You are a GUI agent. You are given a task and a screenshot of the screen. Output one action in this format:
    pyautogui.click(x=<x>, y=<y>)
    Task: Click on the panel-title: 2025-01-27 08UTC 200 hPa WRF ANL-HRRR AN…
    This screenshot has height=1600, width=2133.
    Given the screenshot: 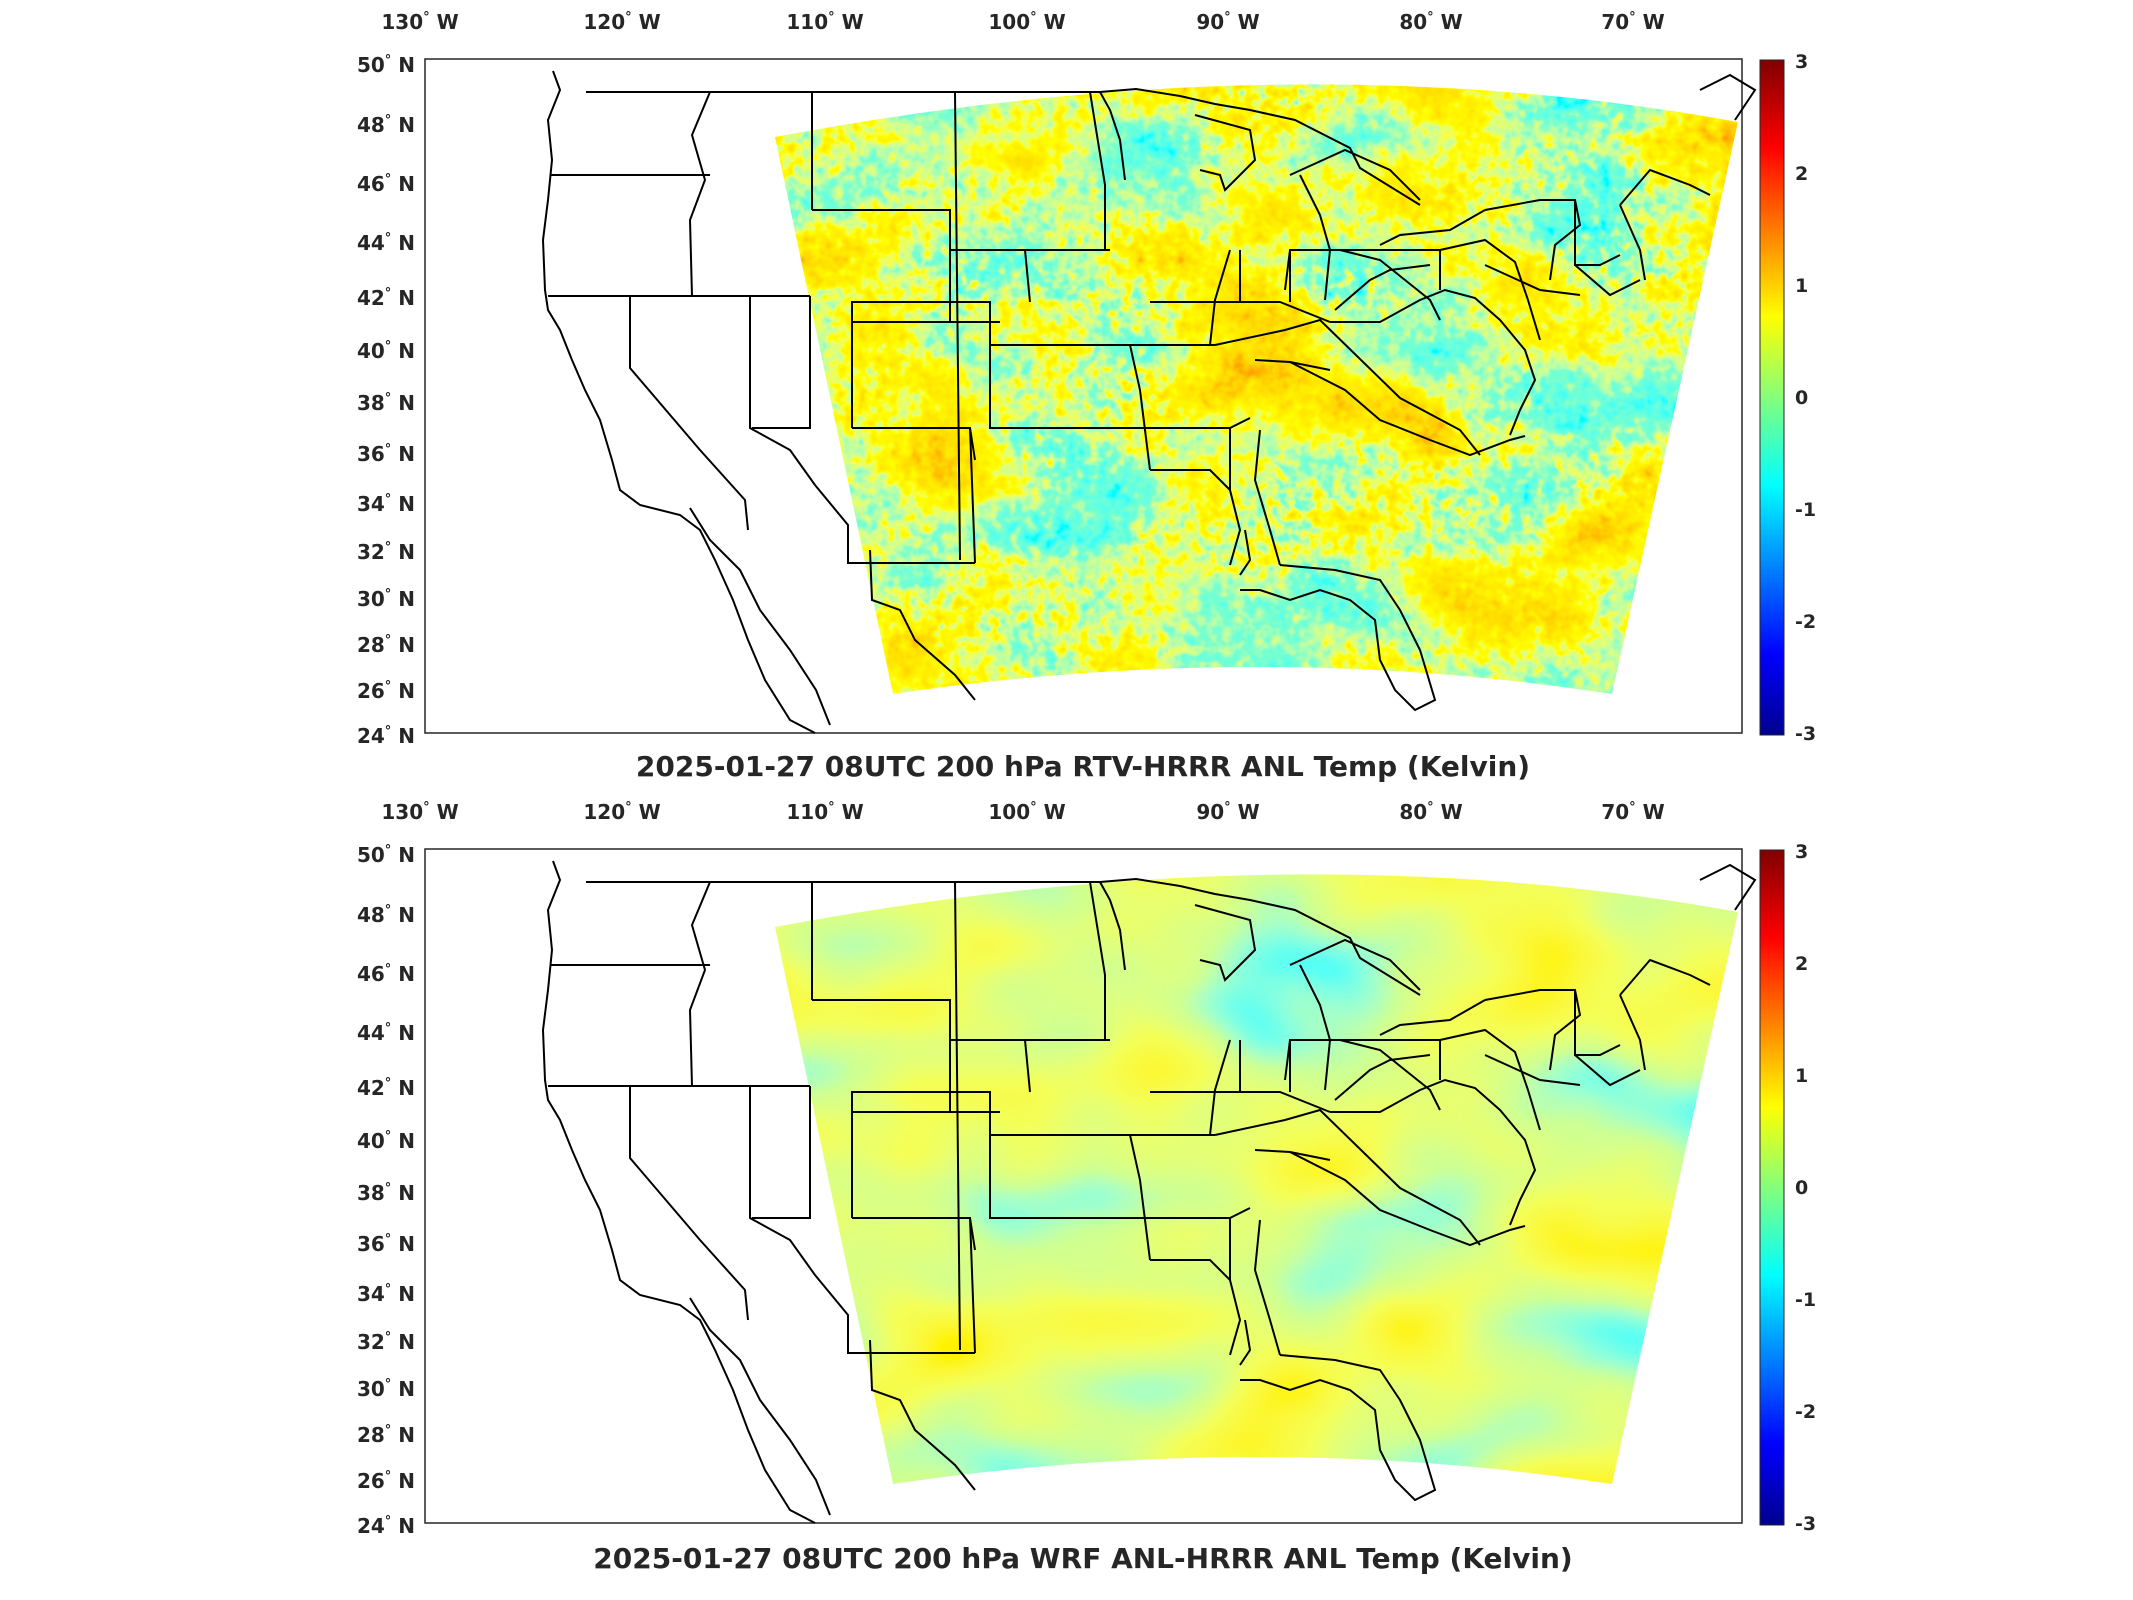 What is the action you would take?
    pyautogui.click(x=1082, y=1558)
    